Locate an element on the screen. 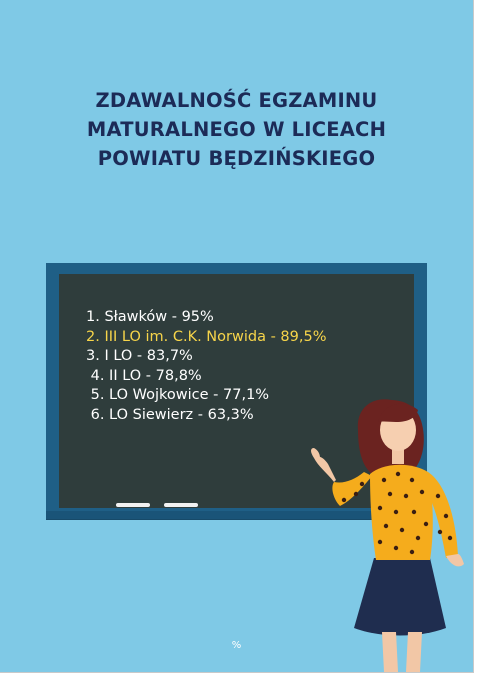 This screenshot has height=675, width=478. ranking-item: 1. Sławków - 95% is located at coordinates (150, 317).